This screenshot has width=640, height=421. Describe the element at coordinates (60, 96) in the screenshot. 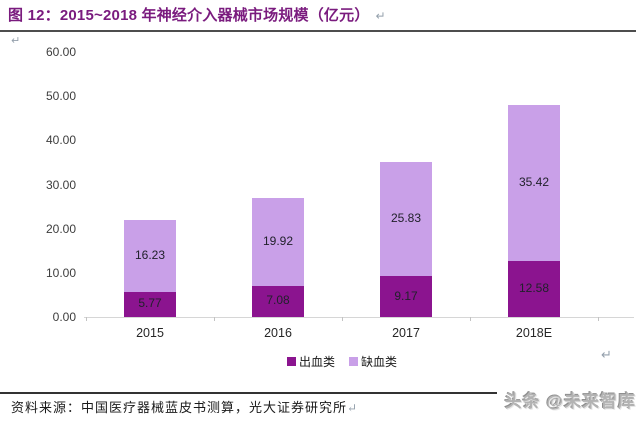

I see `y-axis-tick-label: 50.00` at that location.